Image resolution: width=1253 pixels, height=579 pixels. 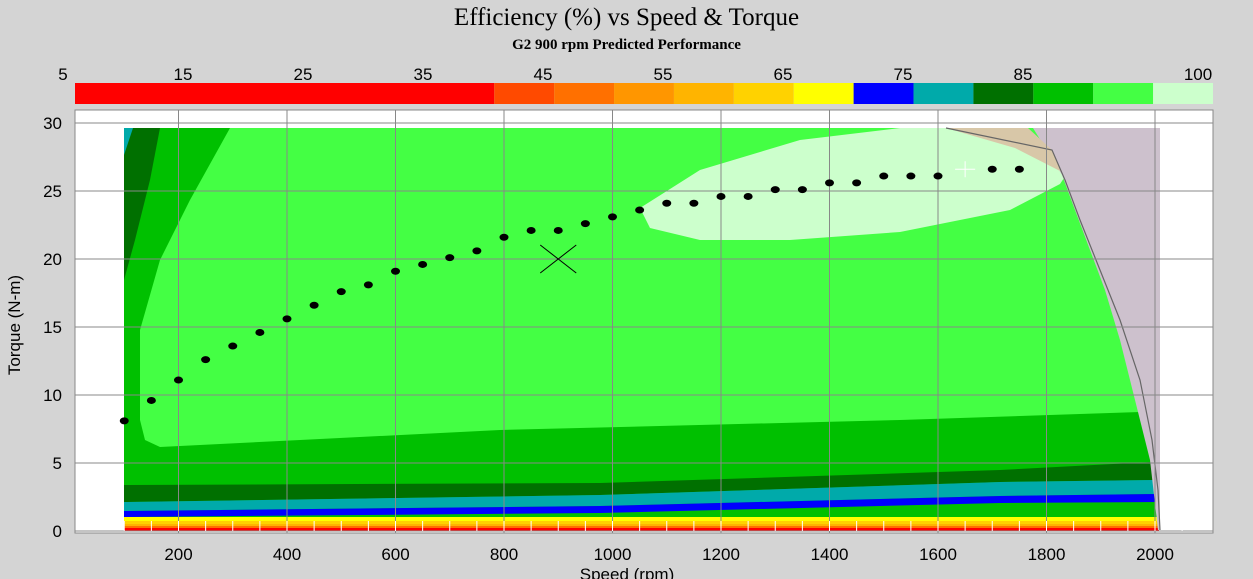 I want to click on y-tick-label: 25, so click(x=52, y=191).